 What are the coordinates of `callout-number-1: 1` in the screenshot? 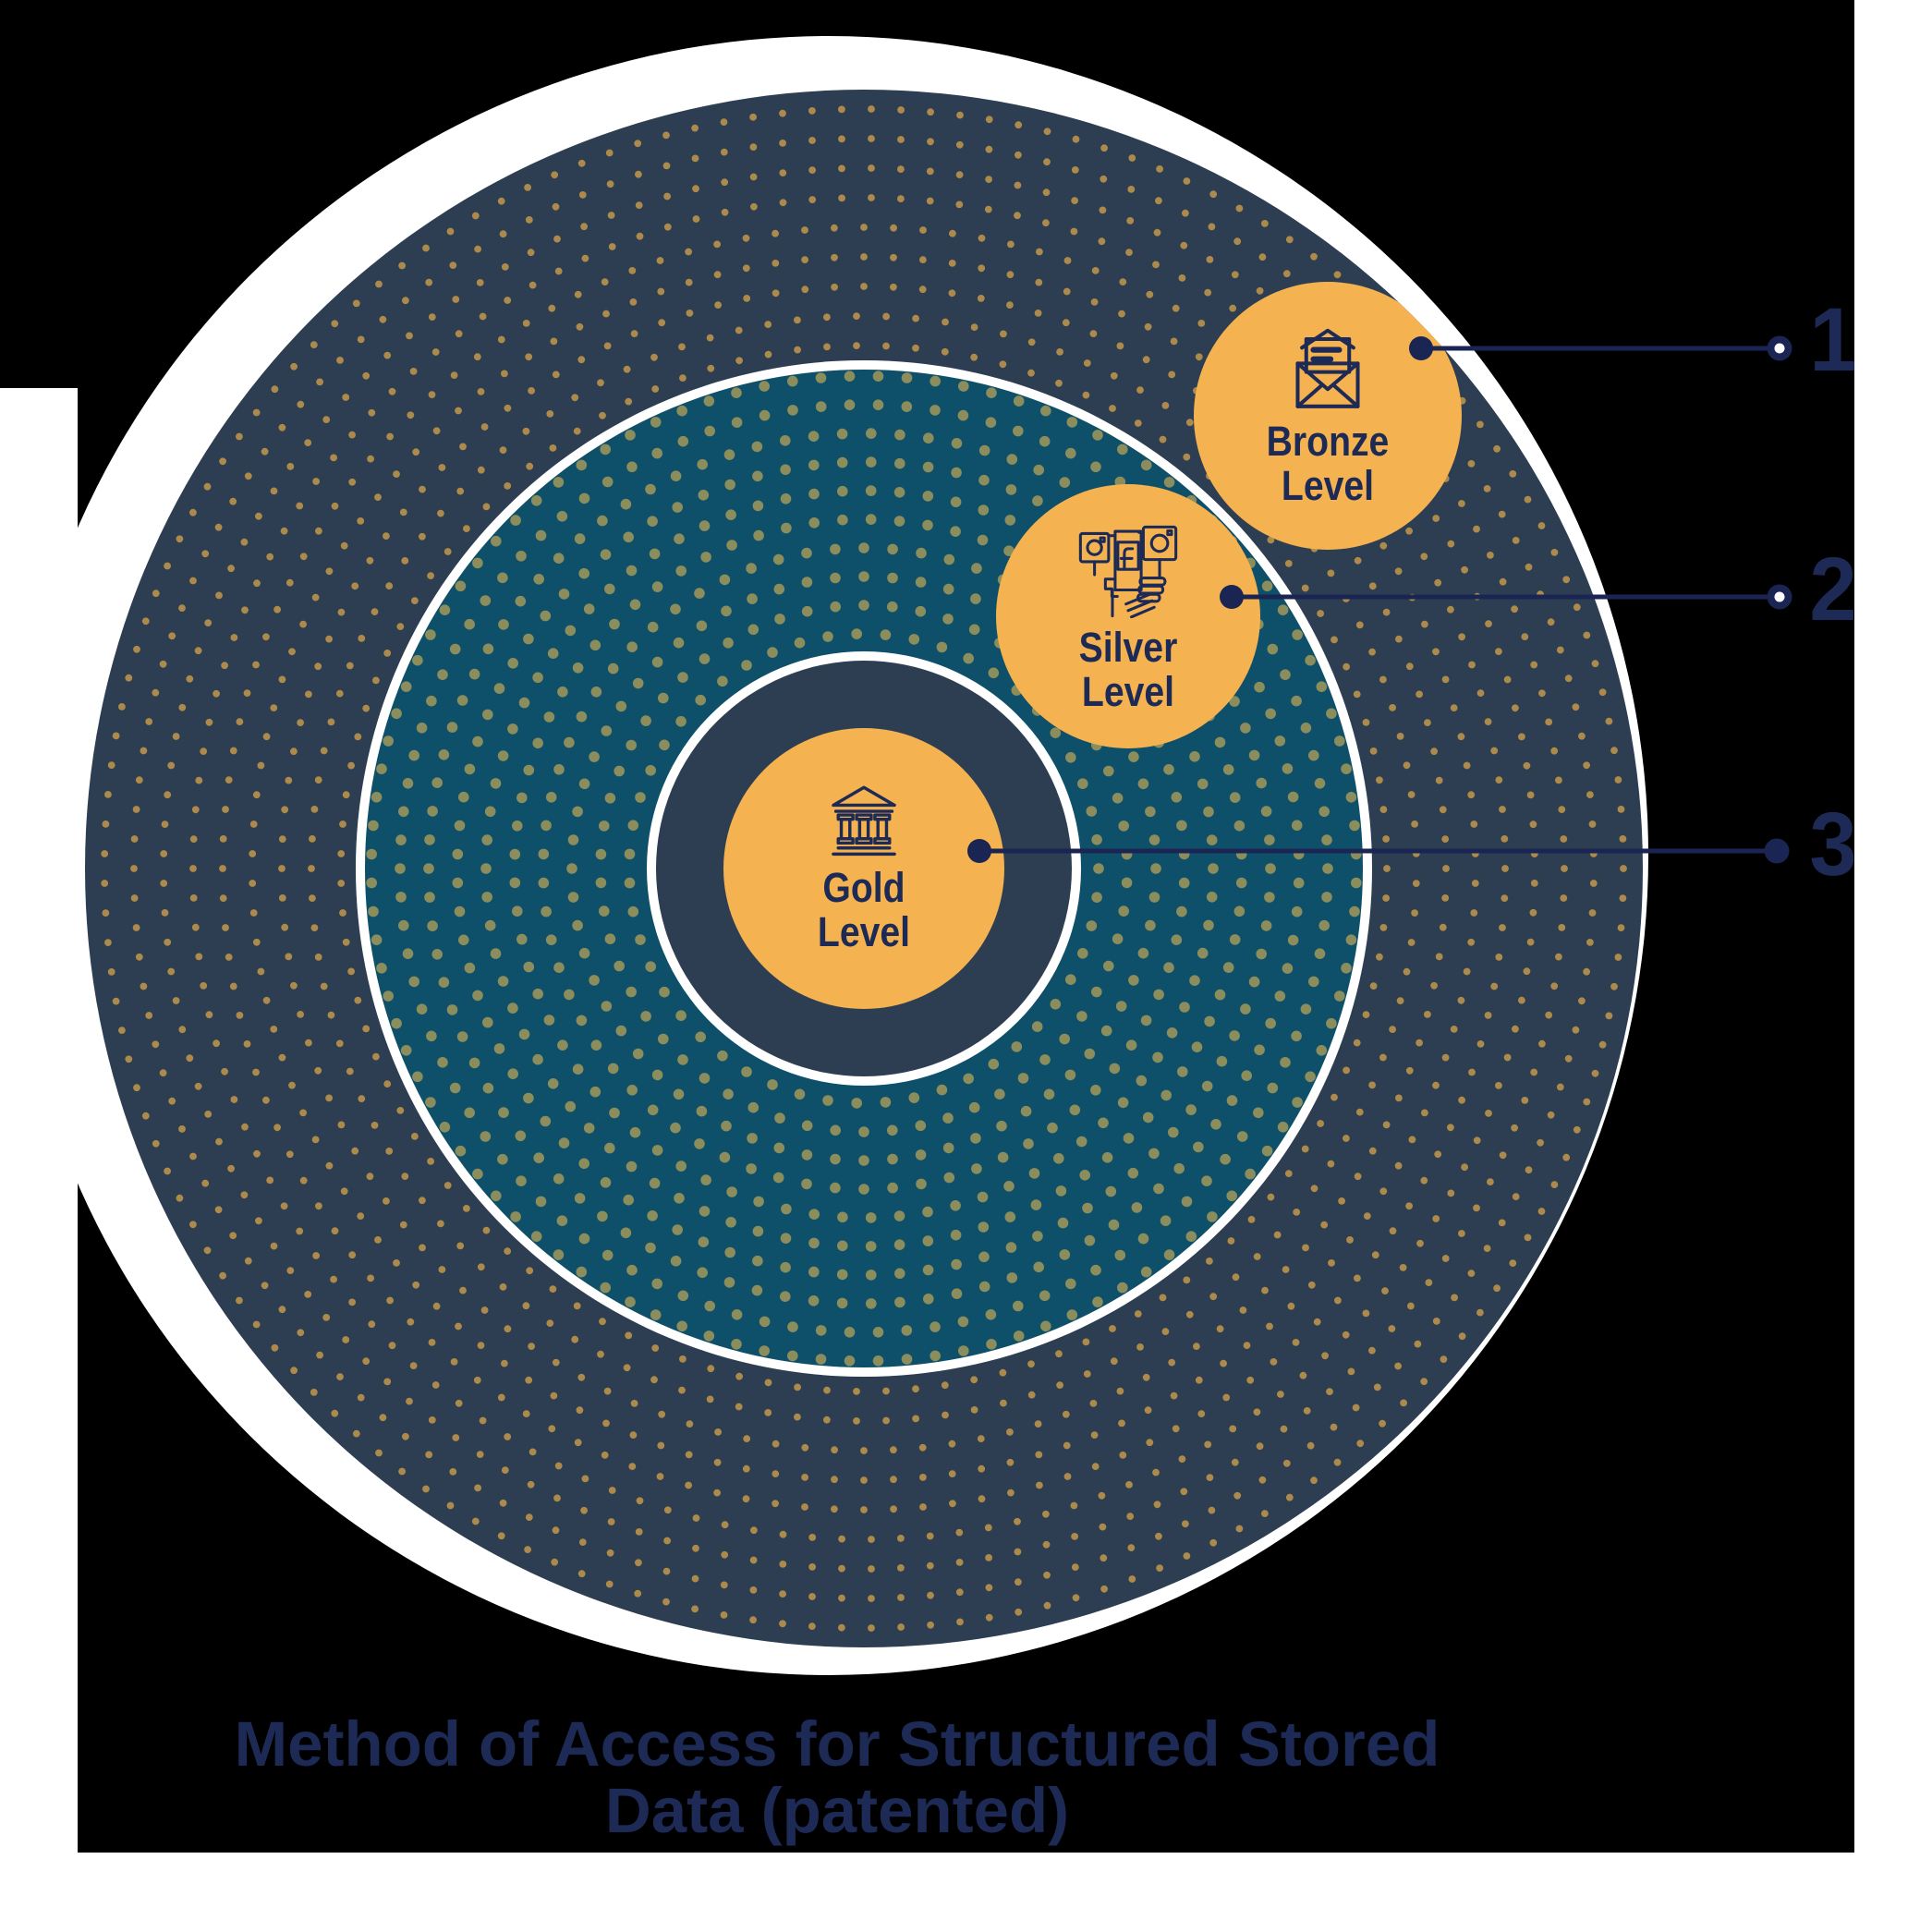 It's located at (1833, 339).